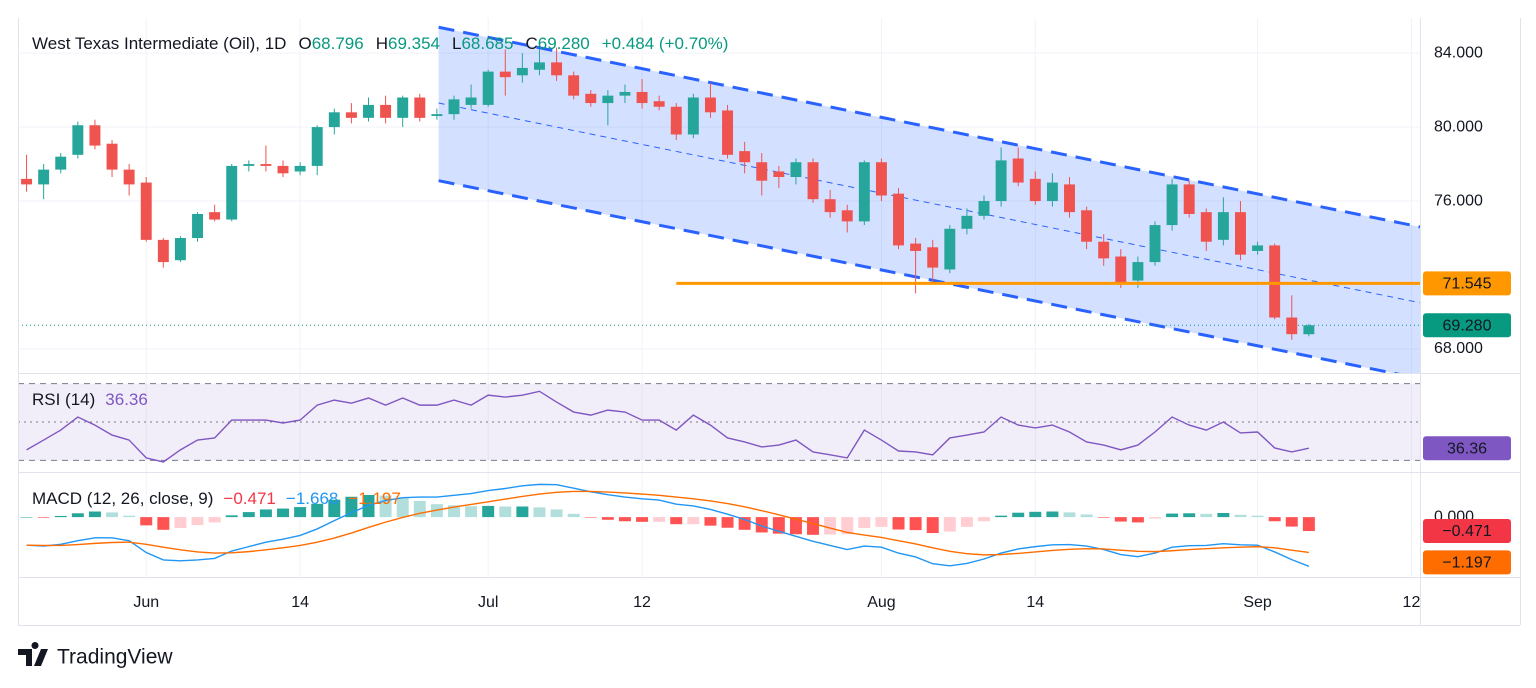  Describe the element at coordinates (1467, 325) in the screenshot. I see `last-price-label-bg` at that location.